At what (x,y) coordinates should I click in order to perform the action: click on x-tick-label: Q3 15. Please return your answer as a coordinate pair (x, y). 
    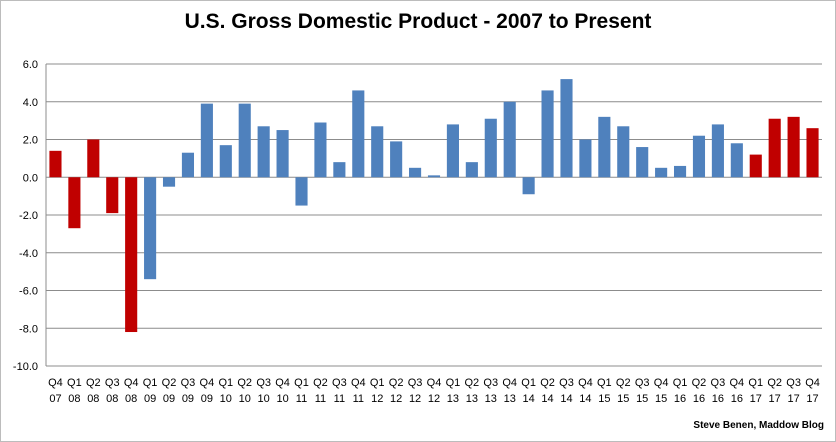
    Looking at the image, I should click on (642, 391).